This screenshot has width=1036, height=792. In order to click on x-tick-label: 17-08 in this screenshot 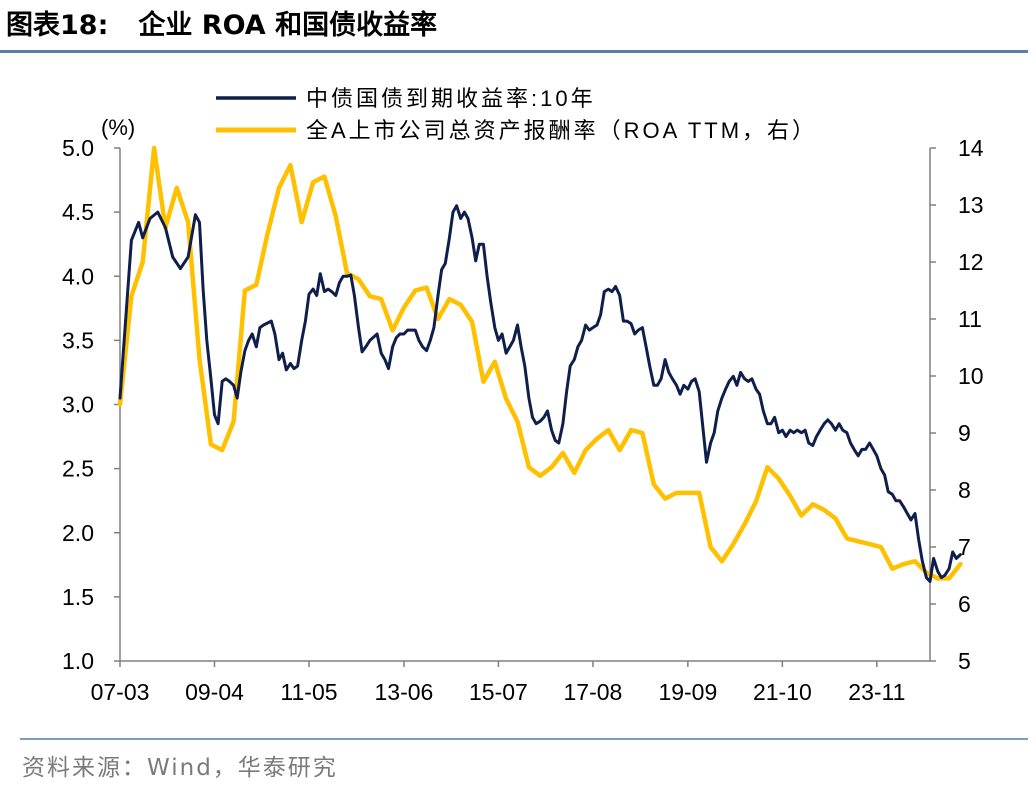, I will do `click(593, 692)`.